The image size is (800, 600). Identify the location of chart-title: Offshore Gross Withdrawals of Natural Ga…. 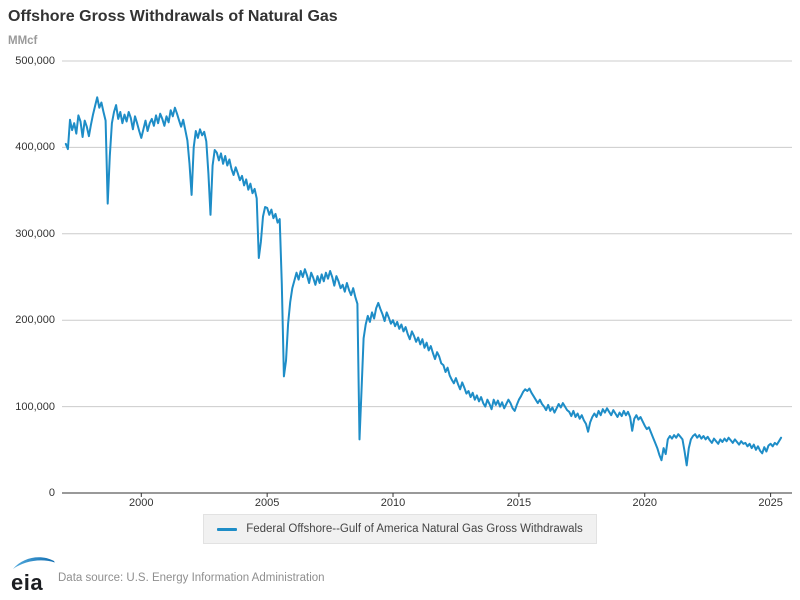
(173, 16).